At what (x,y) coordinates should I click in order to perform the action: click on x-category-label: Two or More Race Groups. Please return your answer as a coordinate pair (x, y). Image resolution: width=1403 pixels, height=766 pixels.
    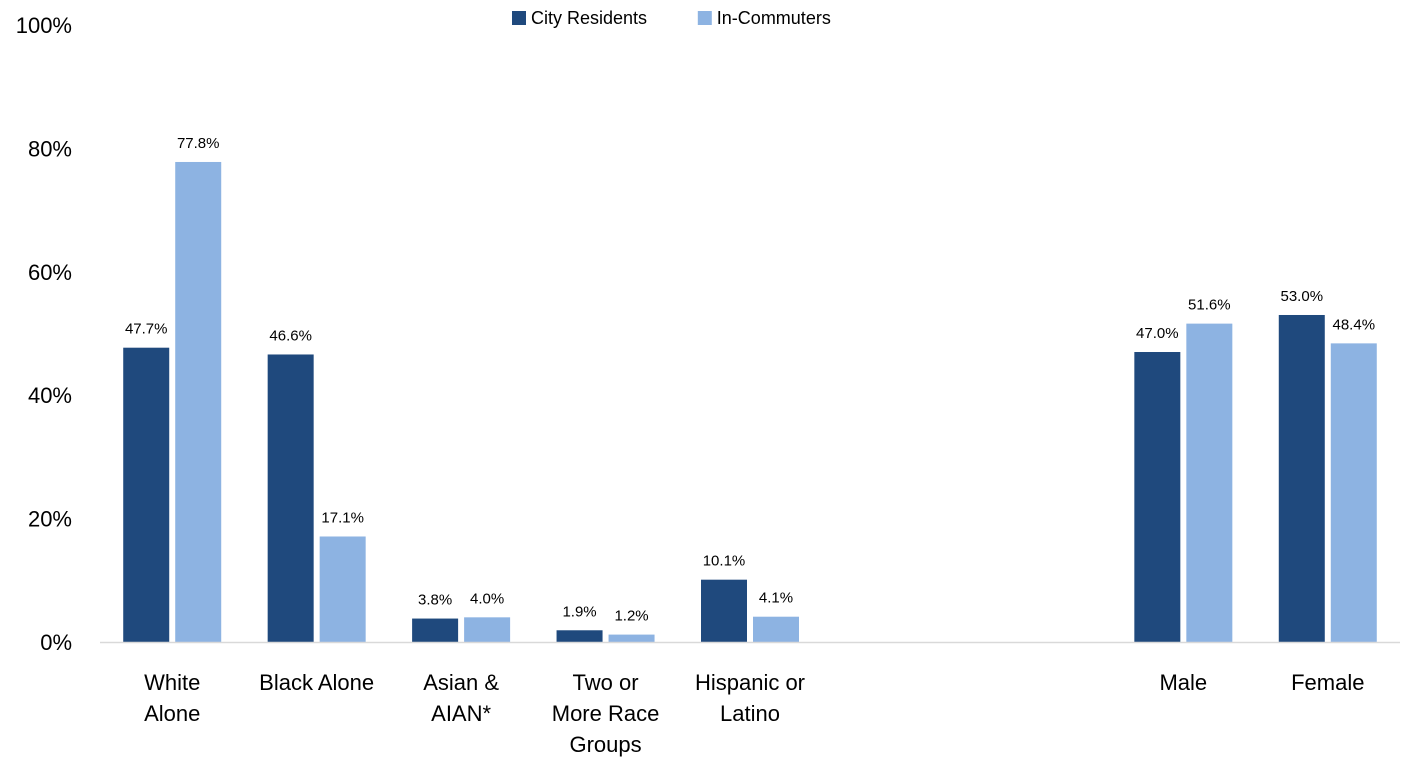
    Looking at the image, I should click on (606, 713).